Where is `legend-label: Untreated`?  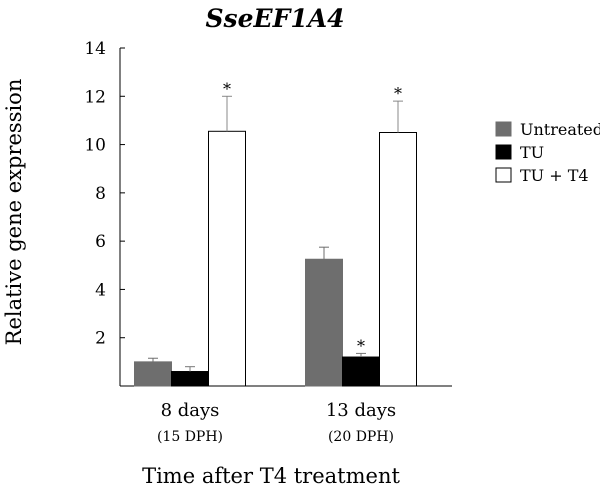 legend-label: Untreated is located at coordinates (560, 129).